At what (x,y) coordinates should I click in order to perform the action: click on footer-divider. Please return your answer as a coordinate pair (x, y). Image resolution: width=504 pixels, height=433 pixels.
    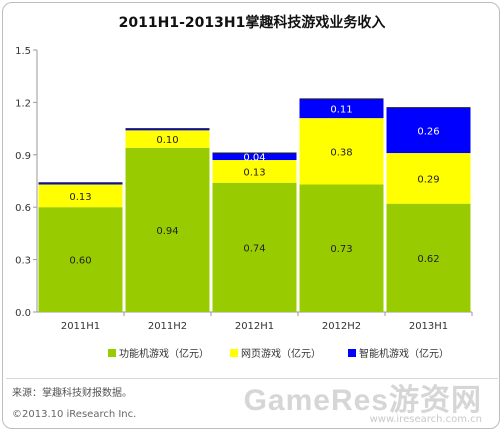
    Looking at the image, I should click on (252, 378).